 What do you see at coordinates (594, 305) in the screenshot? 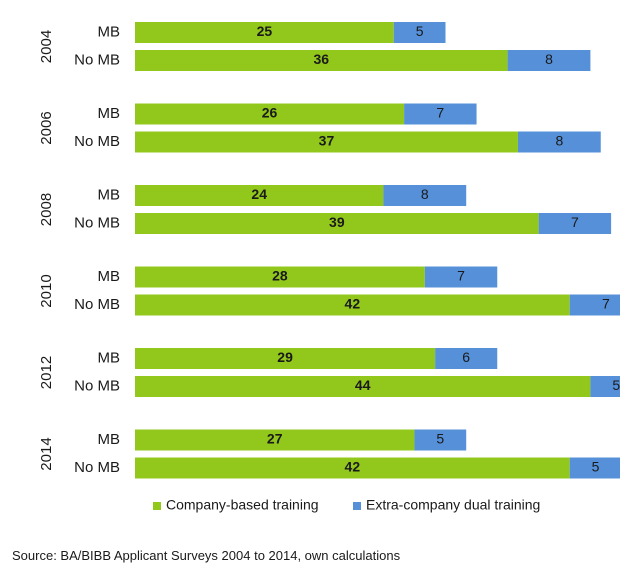
I see `bar-extra-company-2010-no-mb` at bounding box center [594, 305].